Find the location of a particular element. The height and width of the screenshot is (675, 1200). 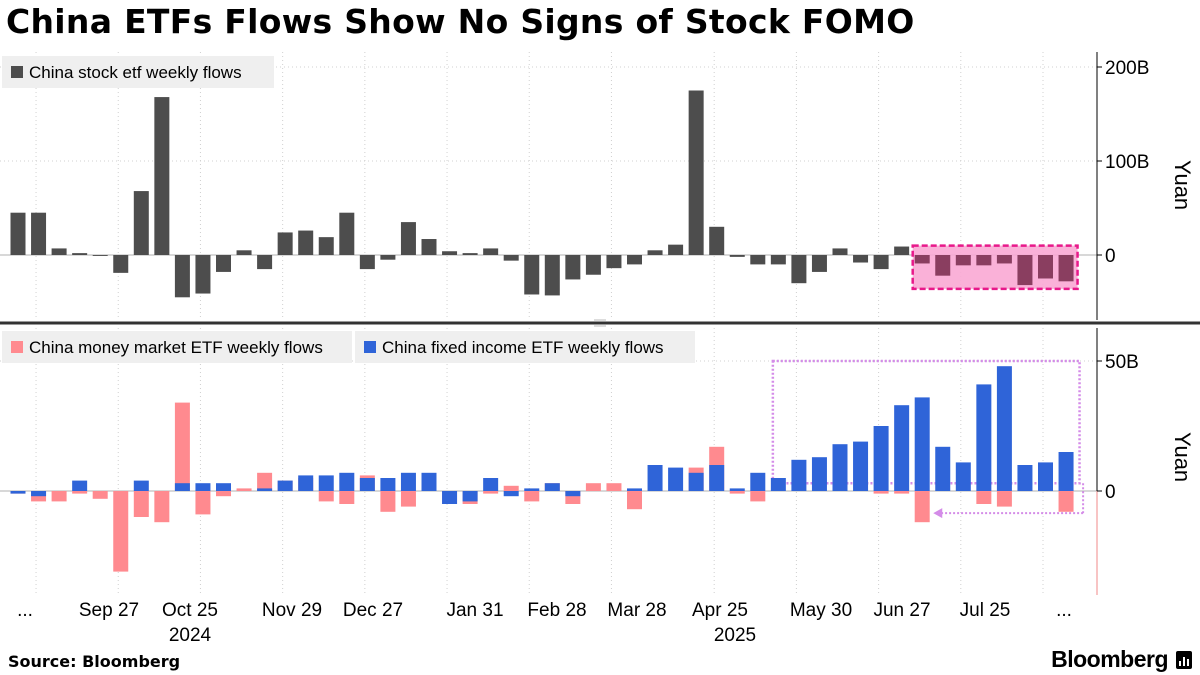

x-tick-label: Jul 25 is located at coordinates (985, 610).